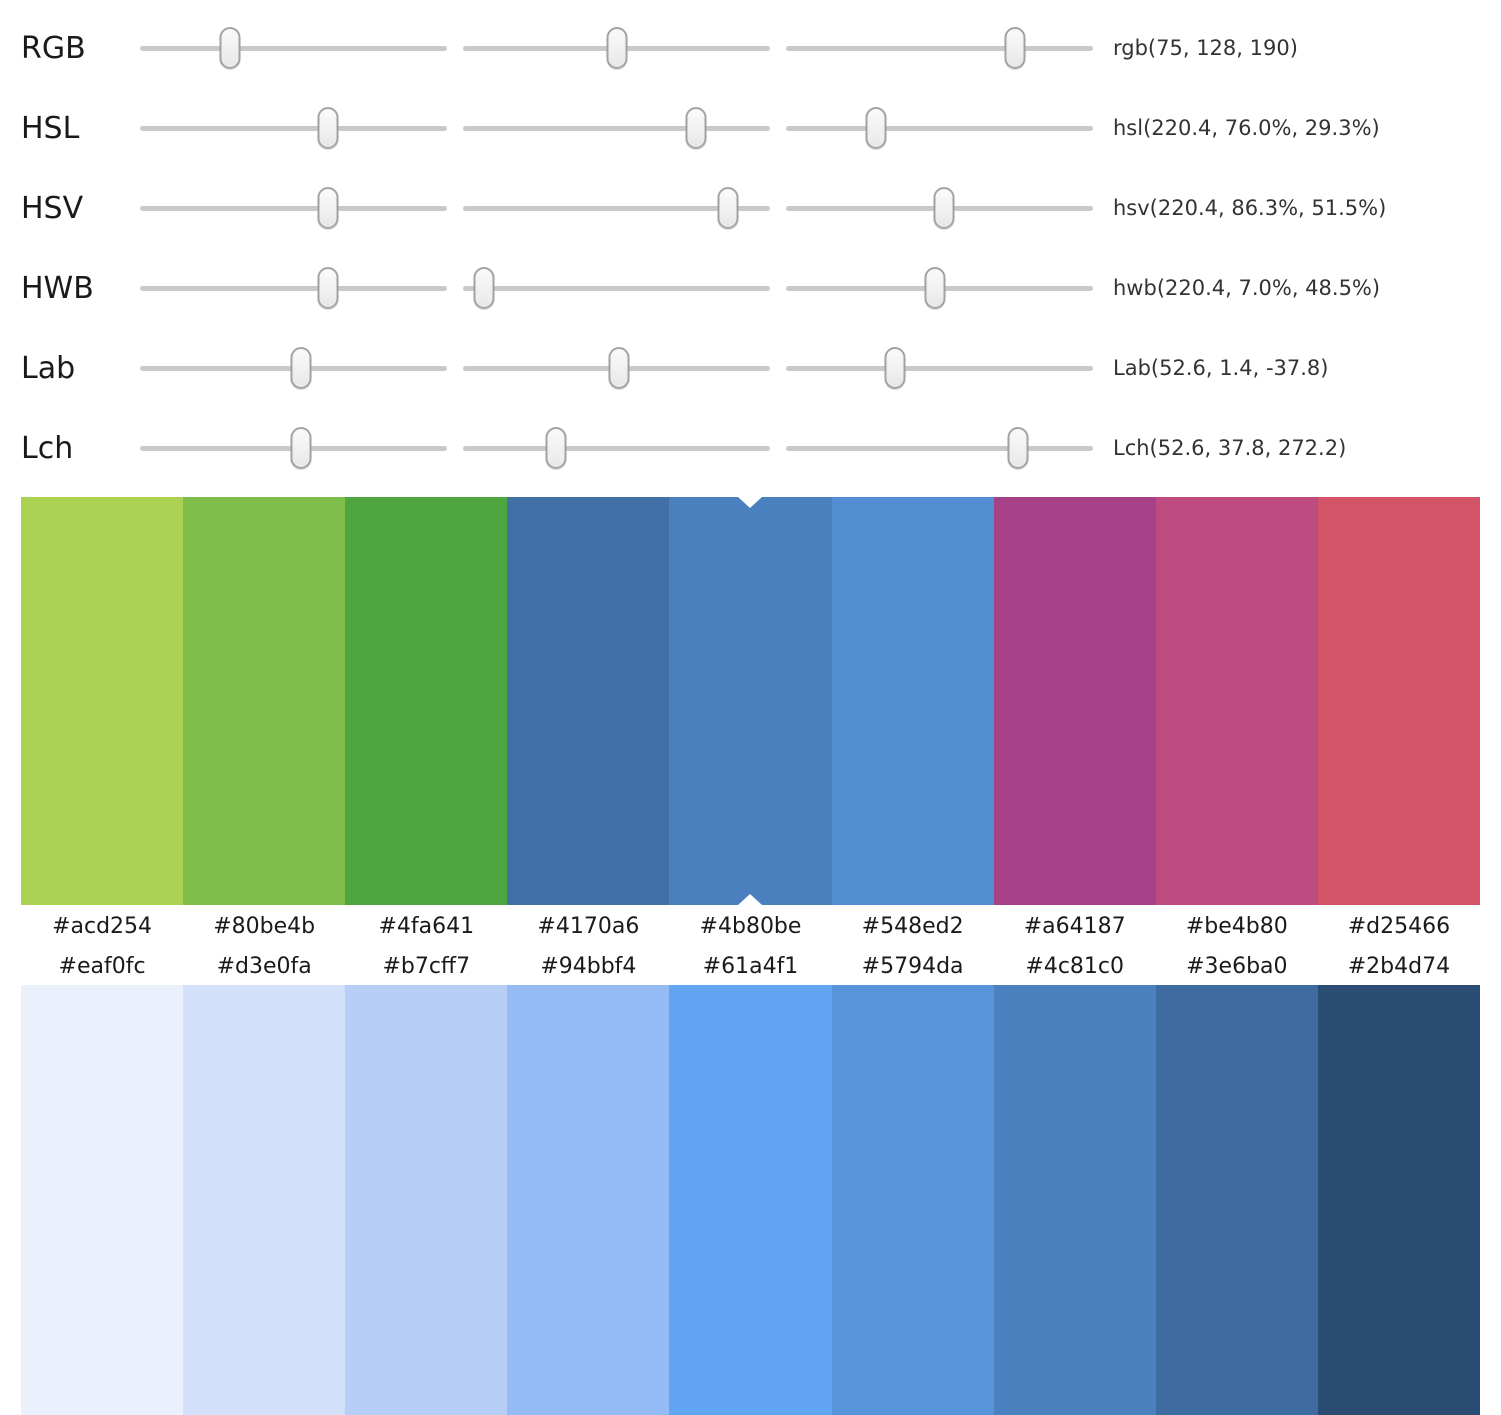 Image resolution: width=1501 pixels, height=1415 pixels. Describe the element at coordinates (588, 966) in the screenshot. I see `tint-swatch-hex-label: #94bbf4` at that location.